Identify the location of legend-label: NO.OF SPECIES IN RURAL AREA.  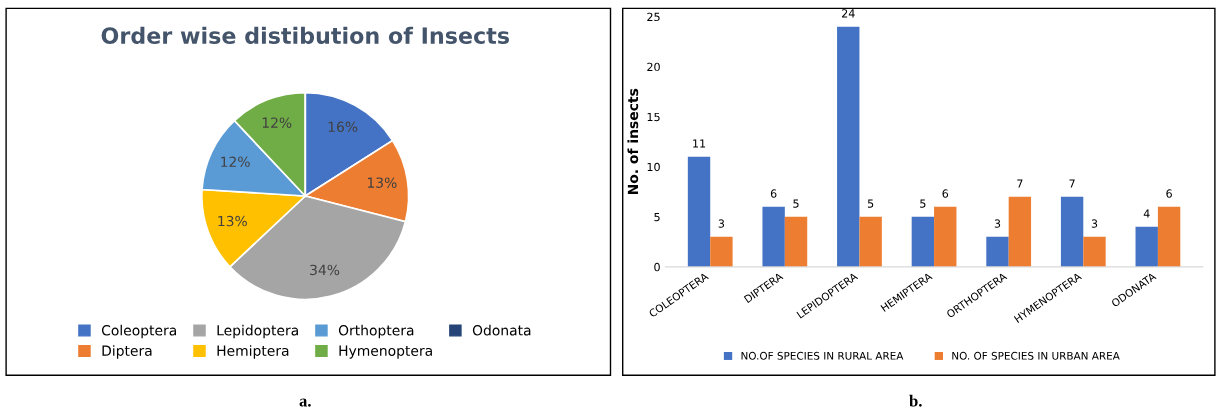
(822, 355).